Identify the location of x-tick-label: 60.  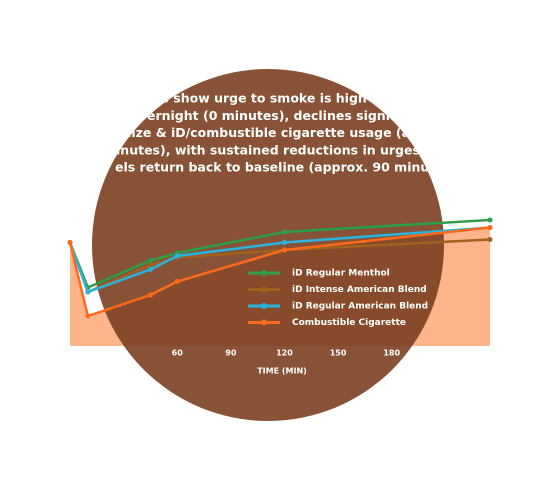
(178, 353).